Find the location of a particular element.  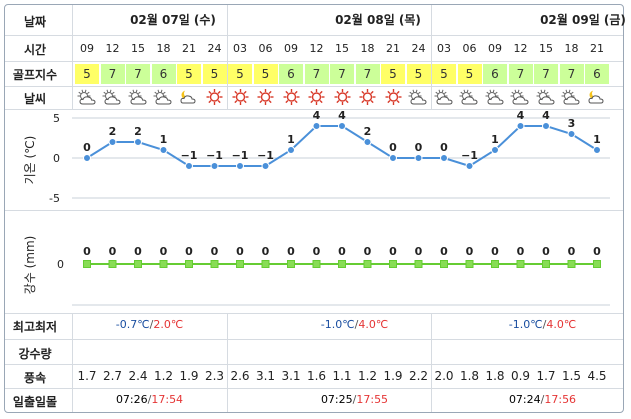

minmax-day3: -1.0℃/4.0℃ is located at coordinates (542, 324).